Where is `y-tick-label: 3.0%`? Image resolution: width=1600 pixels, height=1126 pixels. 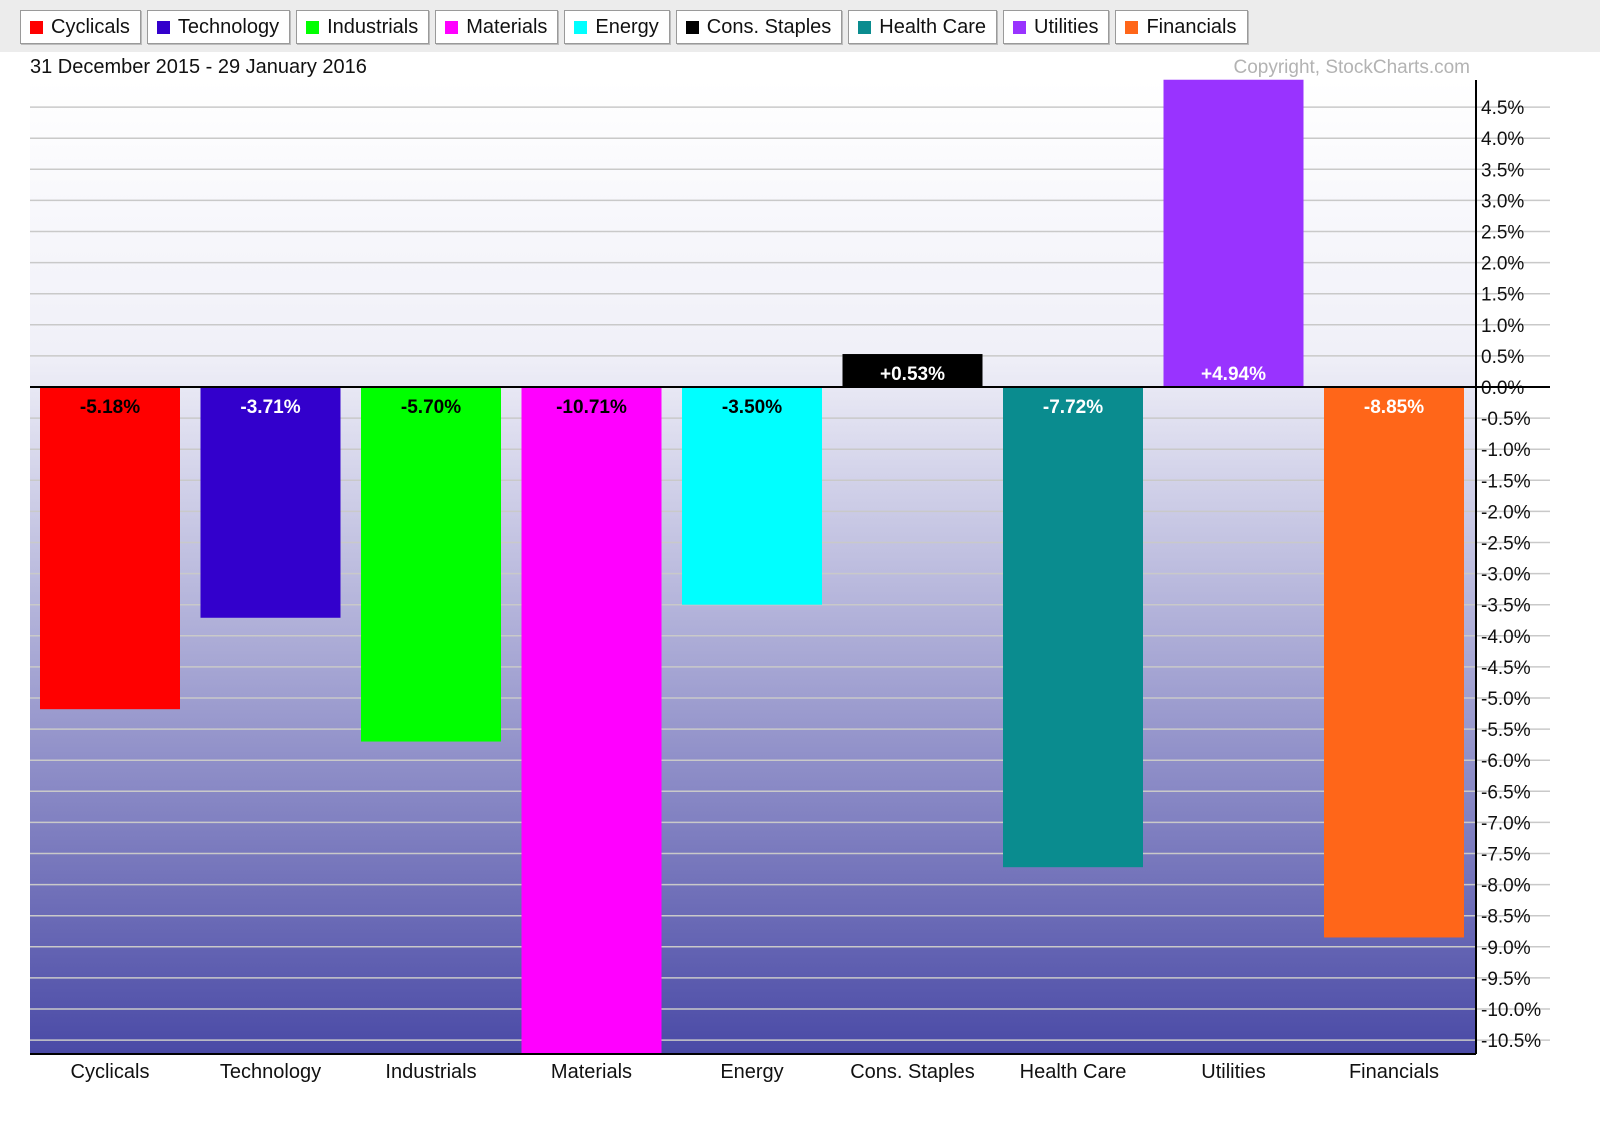 y-tick-label: 3.0% is located at coordinates (1502, 201).